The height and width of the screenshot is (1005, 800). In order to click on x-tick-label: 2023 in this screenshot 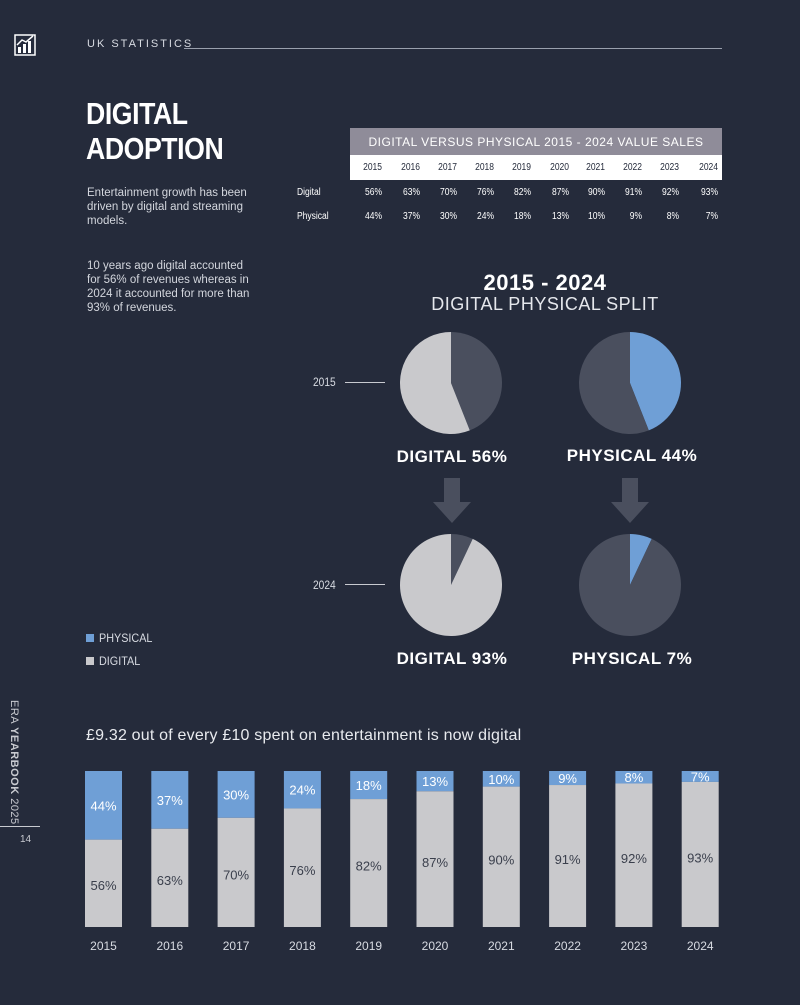, I will do `click(634, 946)`.